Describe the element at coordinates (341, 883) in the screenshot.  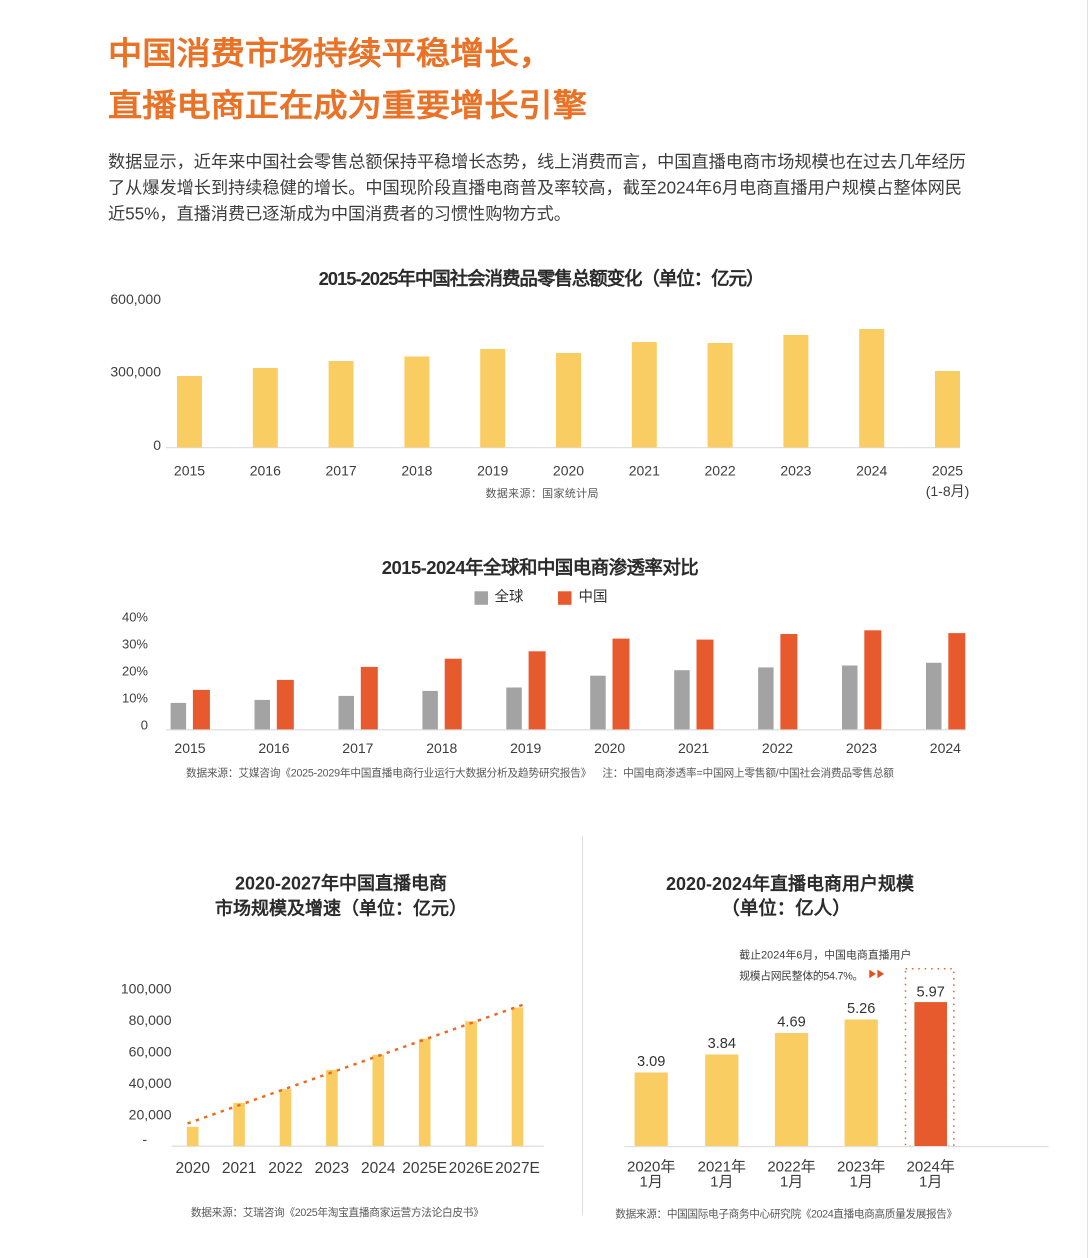
I see `svg-text: 2020-2027年中国直播电商` at that location.